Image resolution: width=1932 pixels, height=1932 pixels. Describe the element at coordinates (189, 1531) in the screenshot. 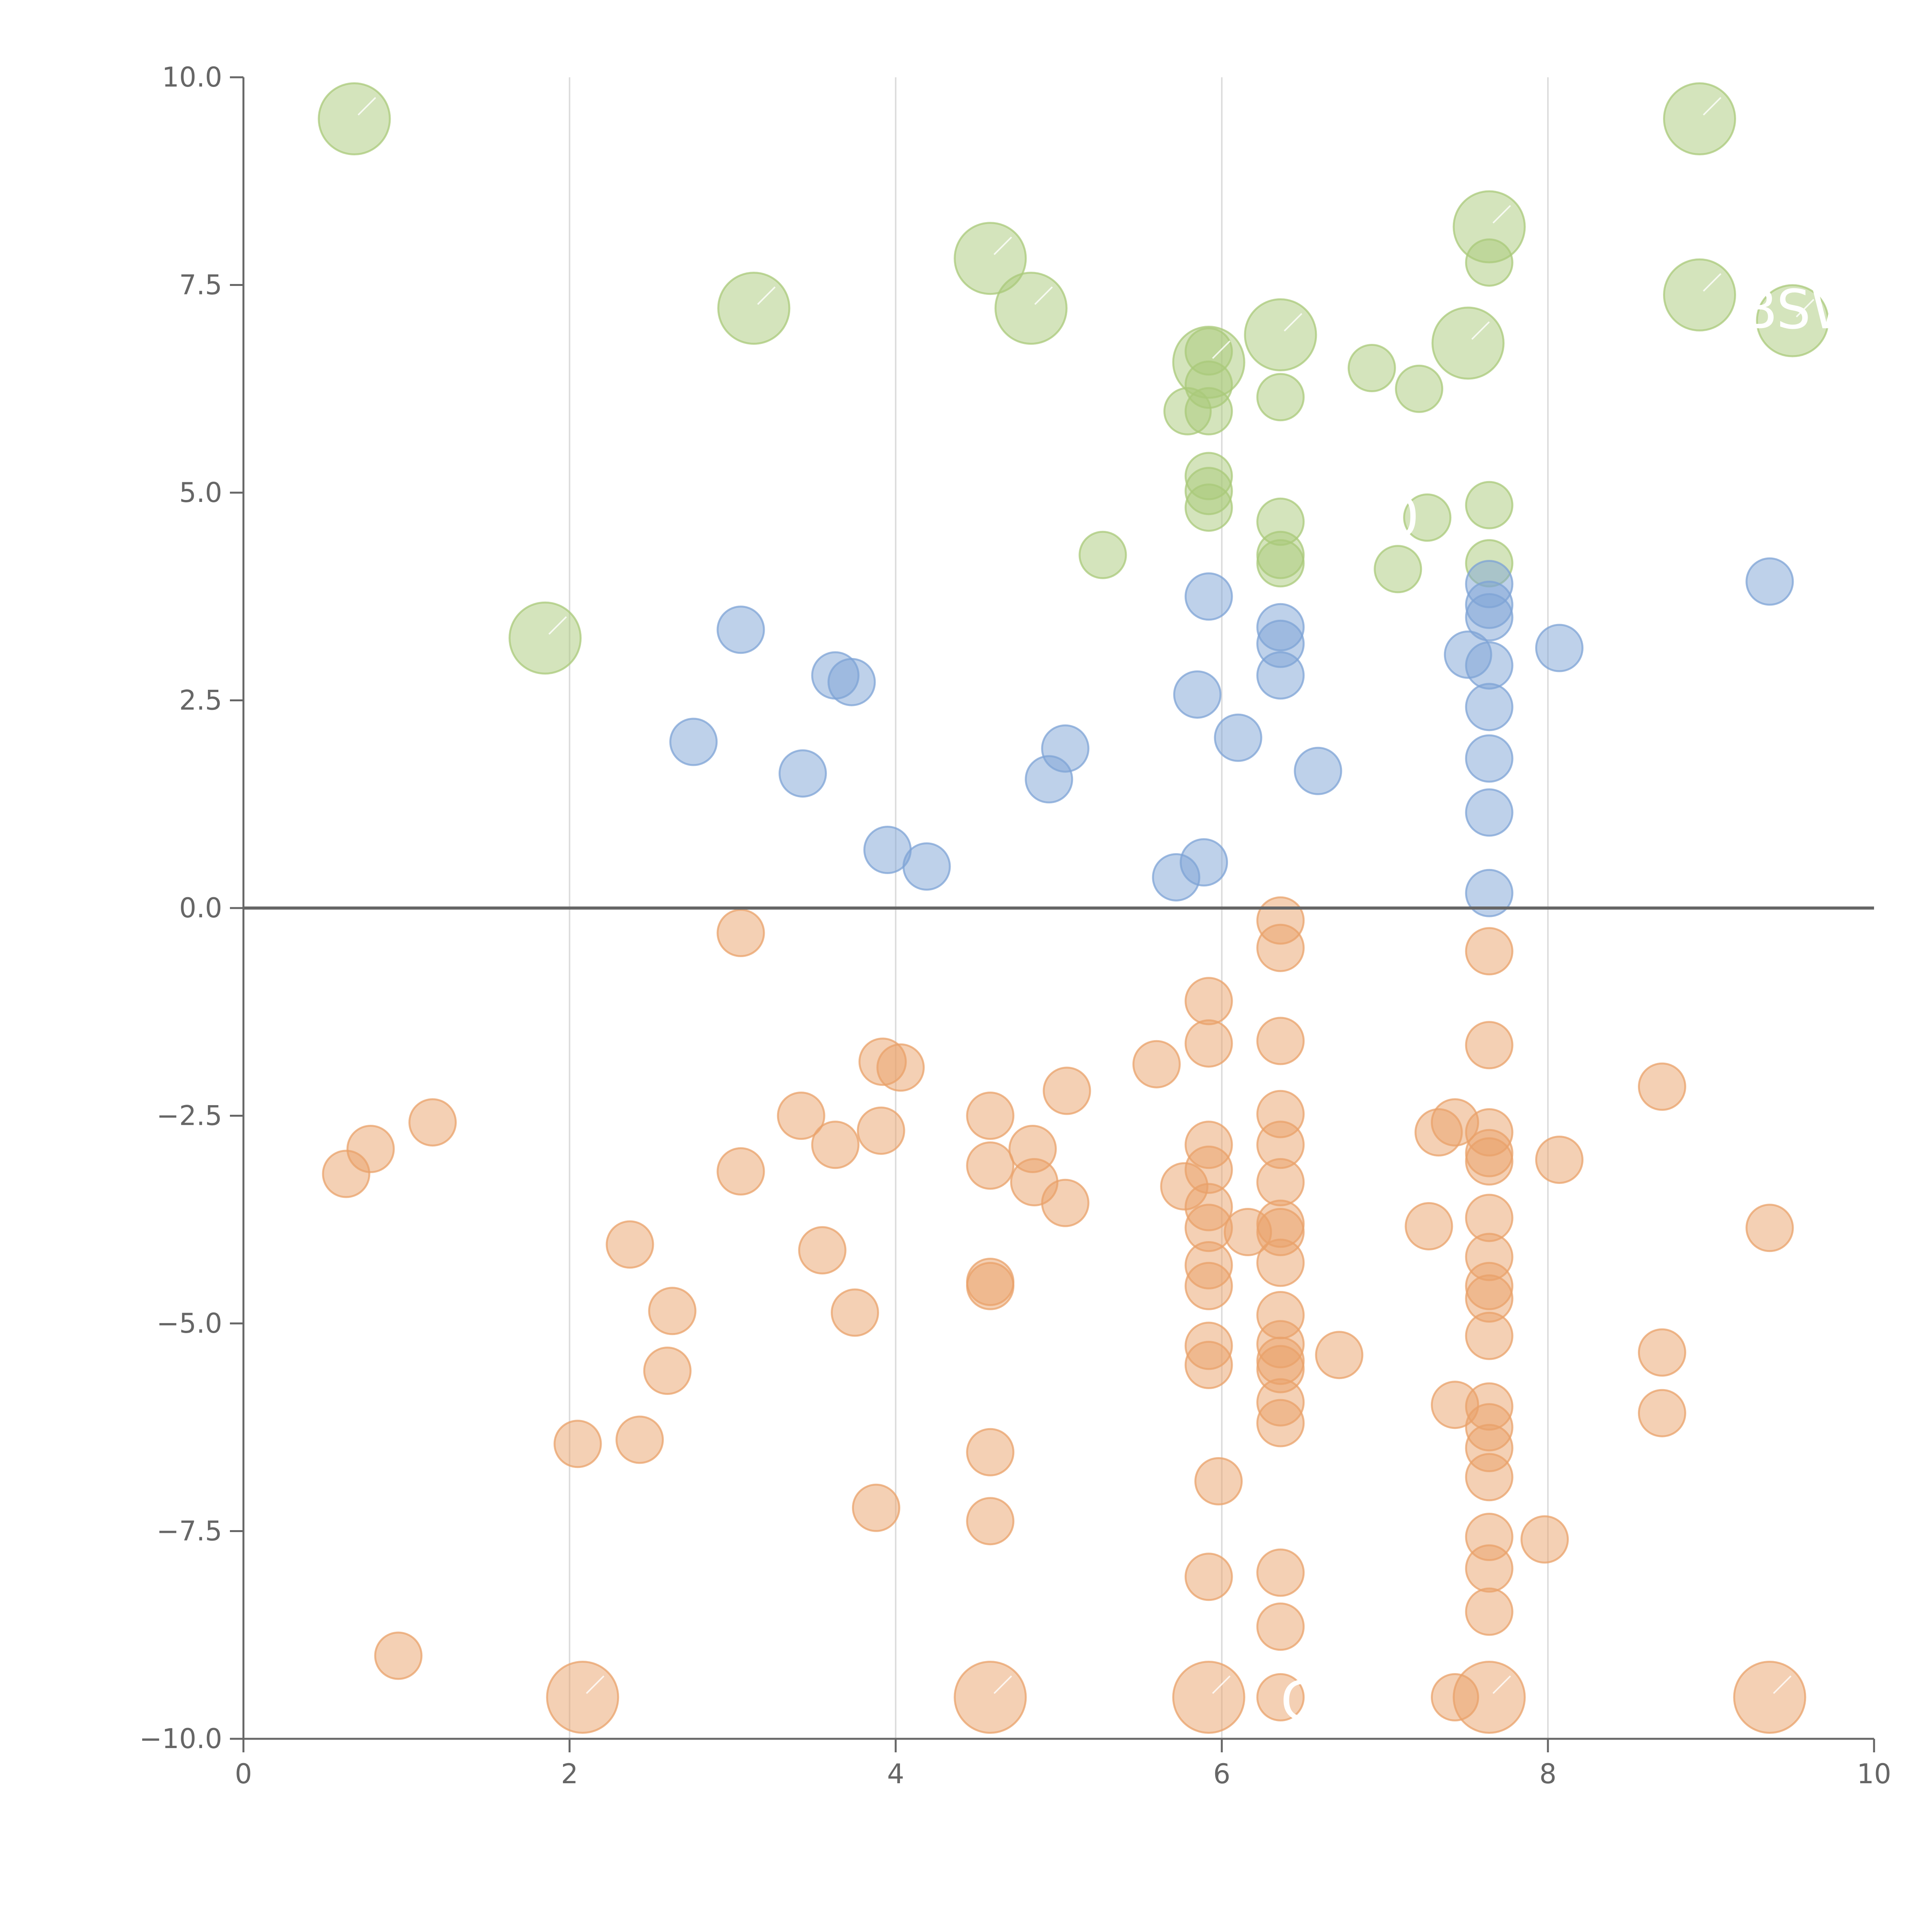

I see `y-tick-label: −7.5` at that location.